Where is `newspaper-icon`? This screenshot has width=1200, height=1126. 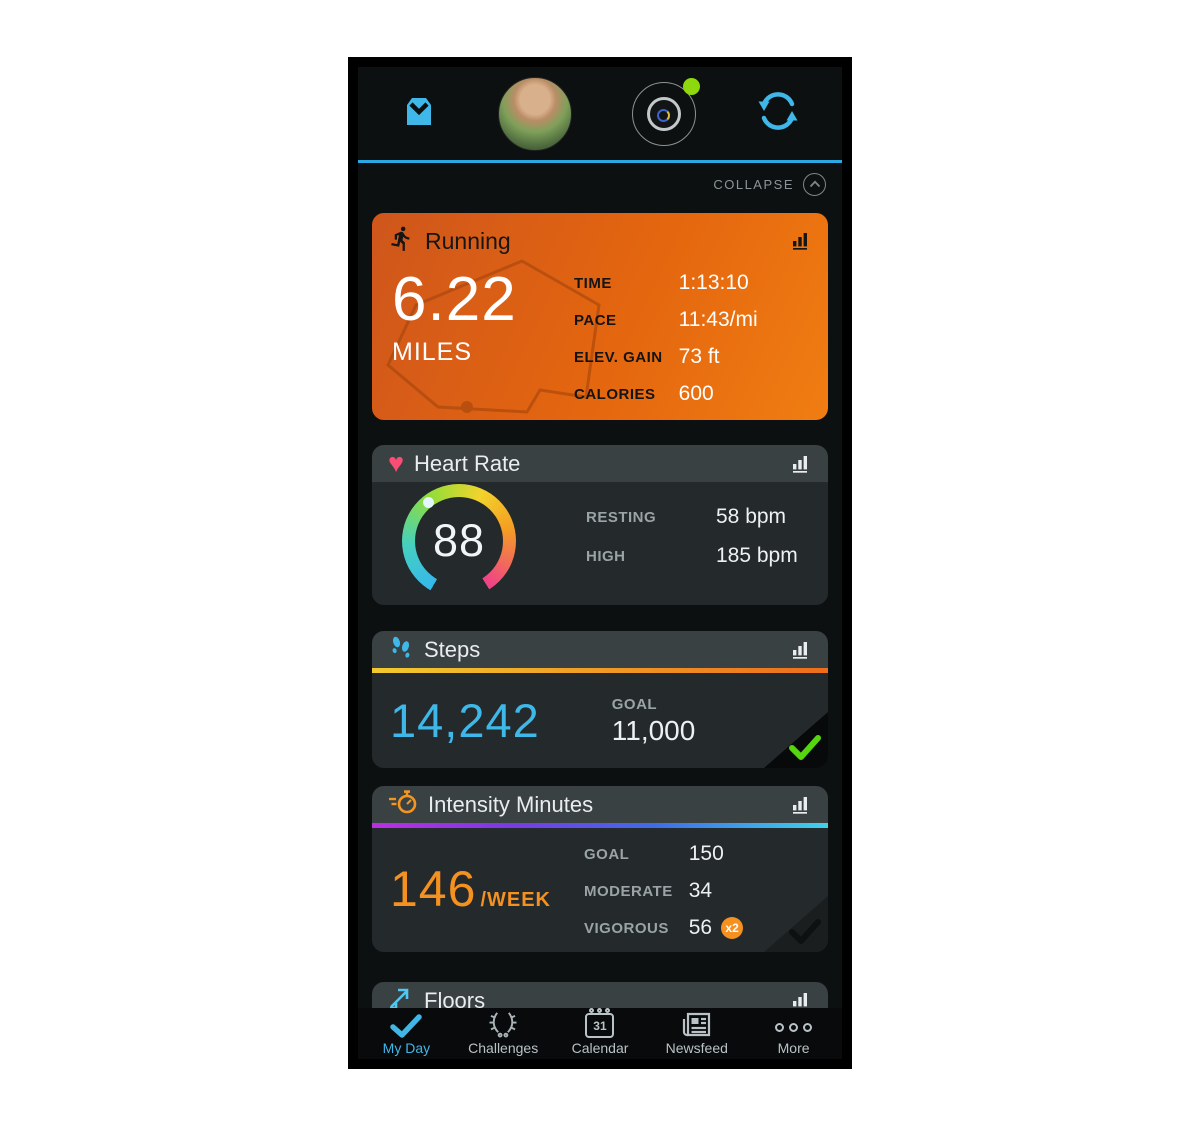
newspaper-icon is located at coordinates (697, 1024).